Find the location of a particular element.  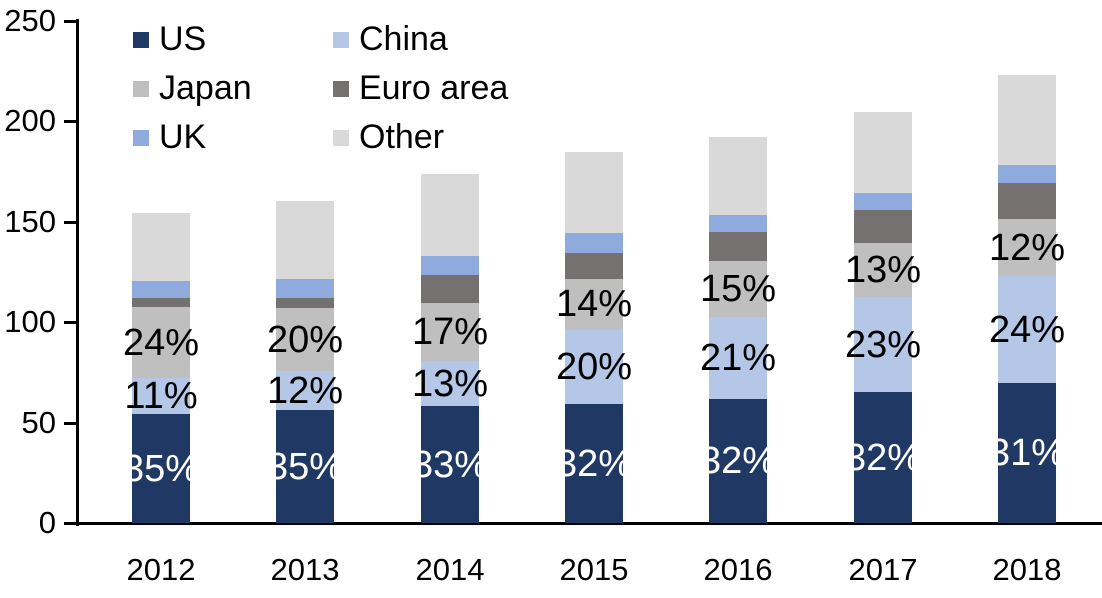

x-axis-label: 2012 is located at coordinates (161, 569).